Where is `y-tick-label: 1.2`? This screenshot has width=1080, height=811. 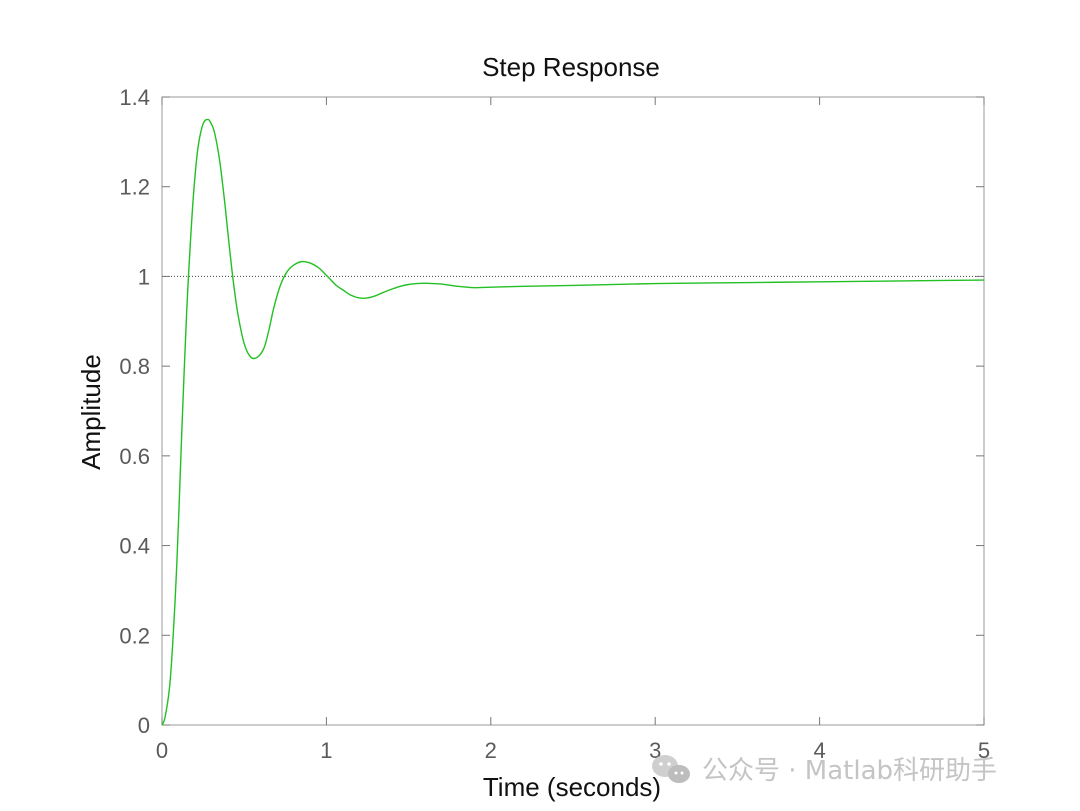
y-tick-label: 1.2 is located at coordinates (134, 187).